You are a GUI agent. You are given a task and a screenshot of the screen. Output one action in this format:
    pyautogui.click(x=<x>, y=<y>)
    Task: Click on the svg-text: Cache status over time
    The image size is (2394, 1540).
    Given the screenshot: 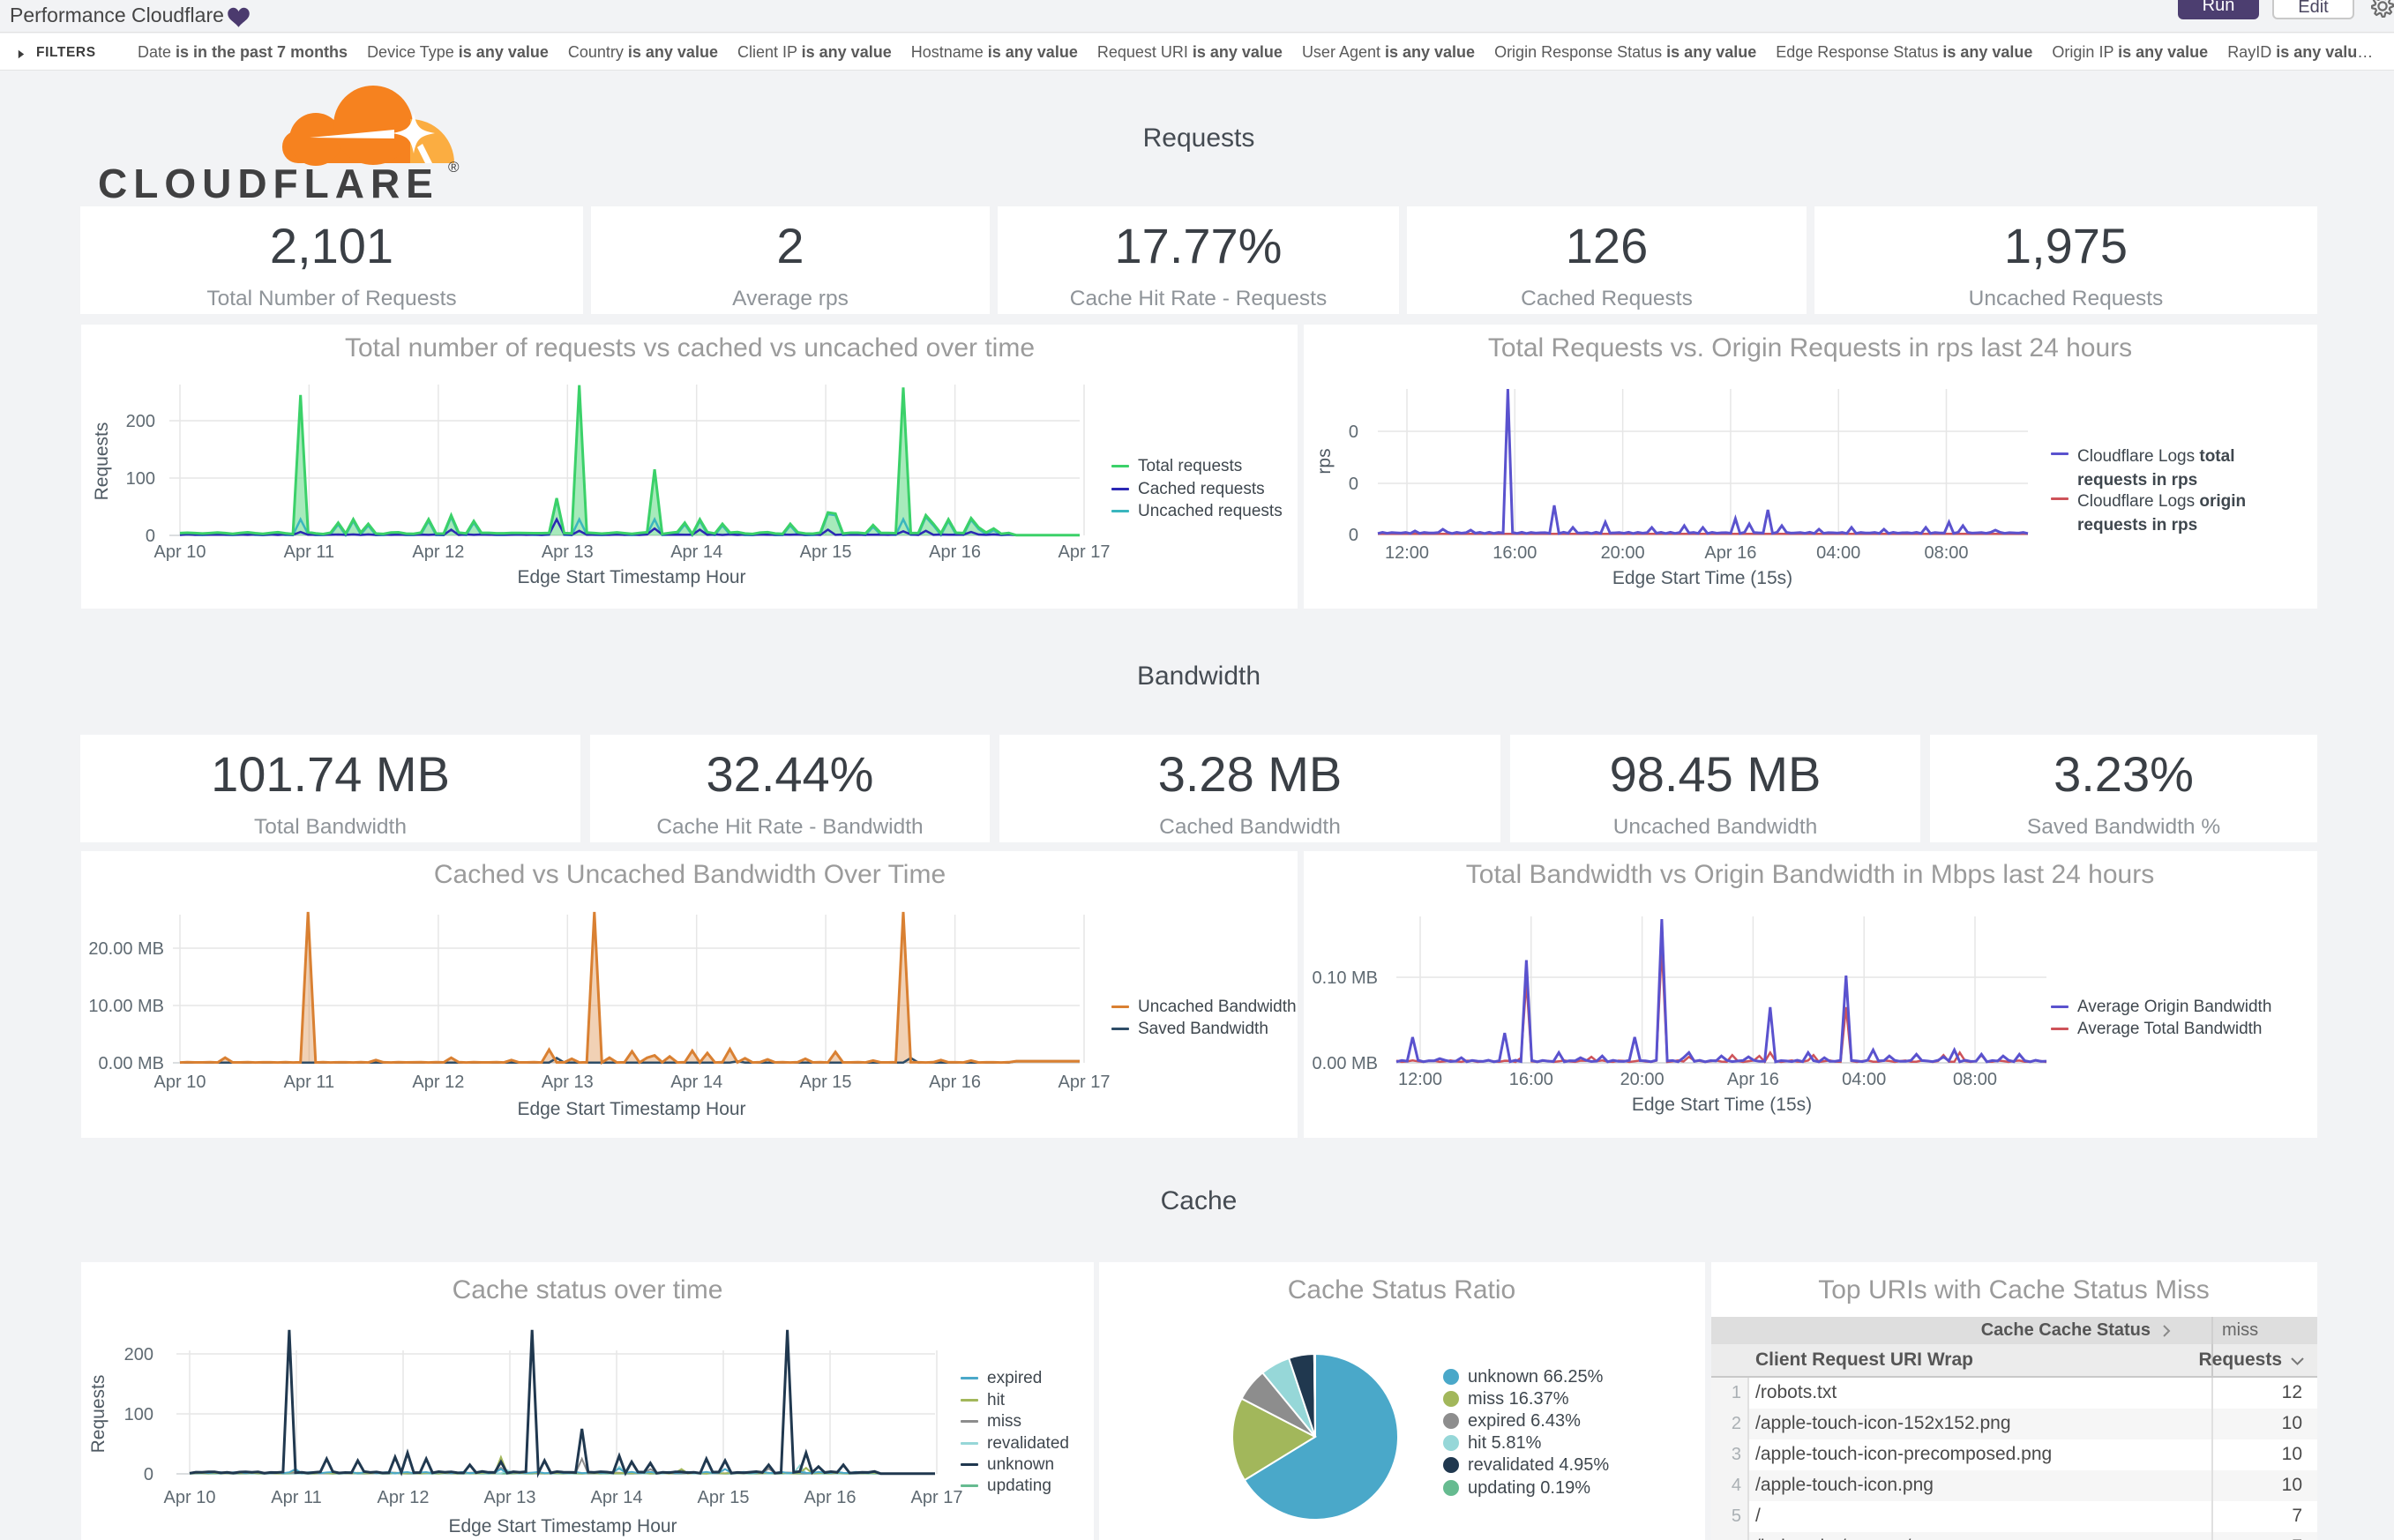 What is the action you would take?
    pyautogui.click(x=588, y=1290)
    